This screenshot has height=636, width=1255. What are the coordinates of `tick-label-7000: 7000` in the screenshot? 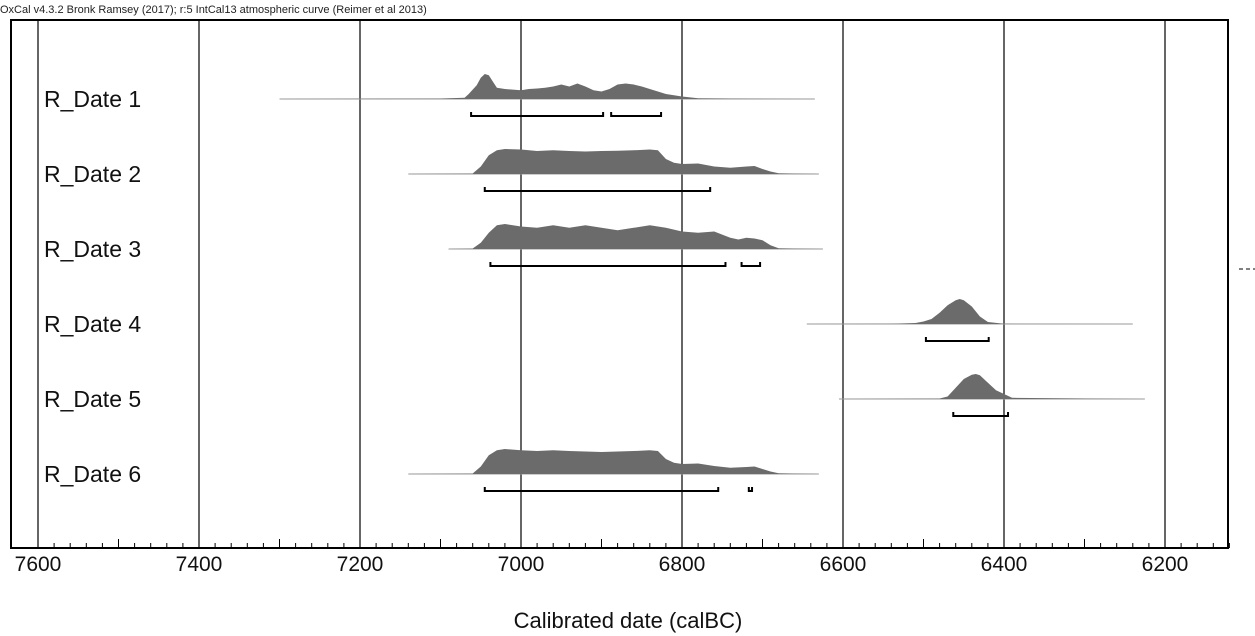 It's located at (521, 564).